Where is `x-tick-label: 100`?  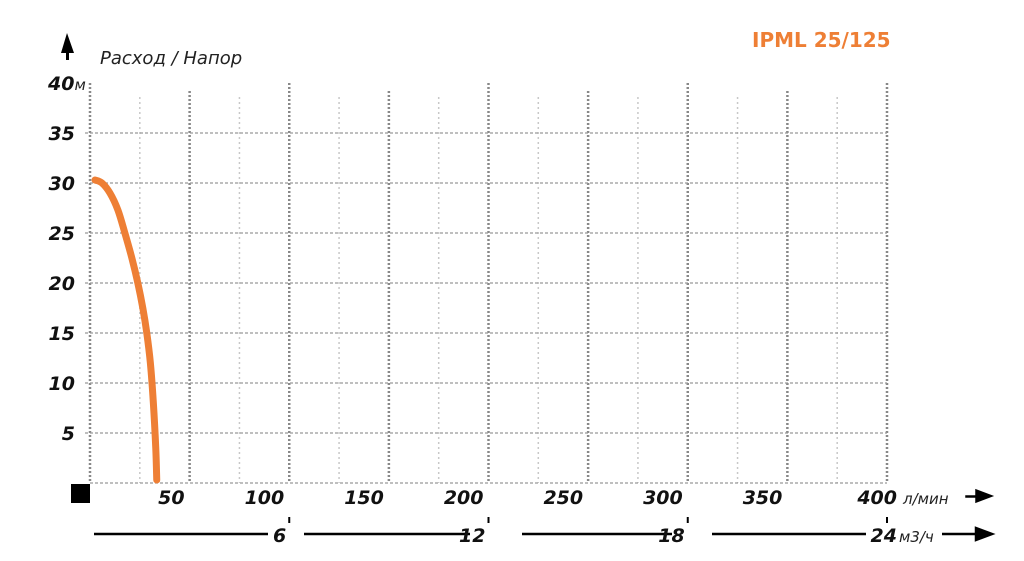
x-tick-label: 100 is located at coordinates (265, 498).